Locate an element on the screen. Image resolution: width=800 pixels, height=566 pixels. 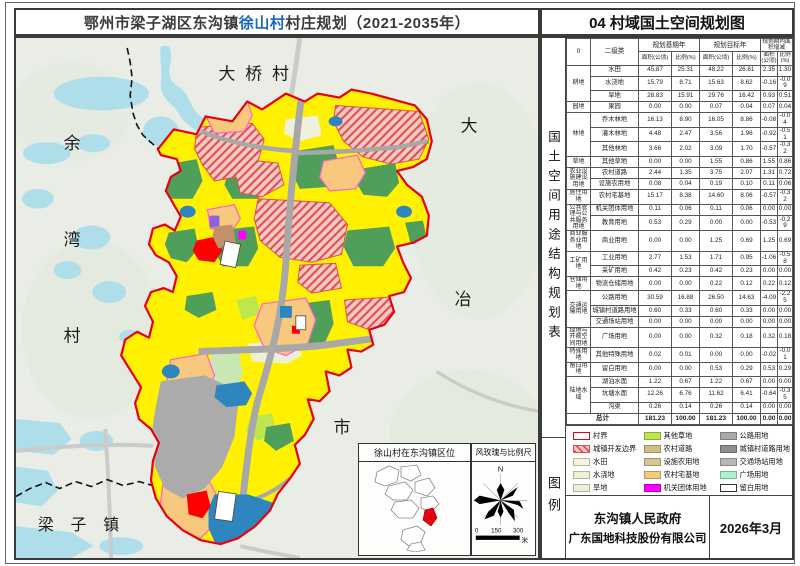
location-inset-title: 徐山村在东沟镇区位 is located at coordinates (414, 453).